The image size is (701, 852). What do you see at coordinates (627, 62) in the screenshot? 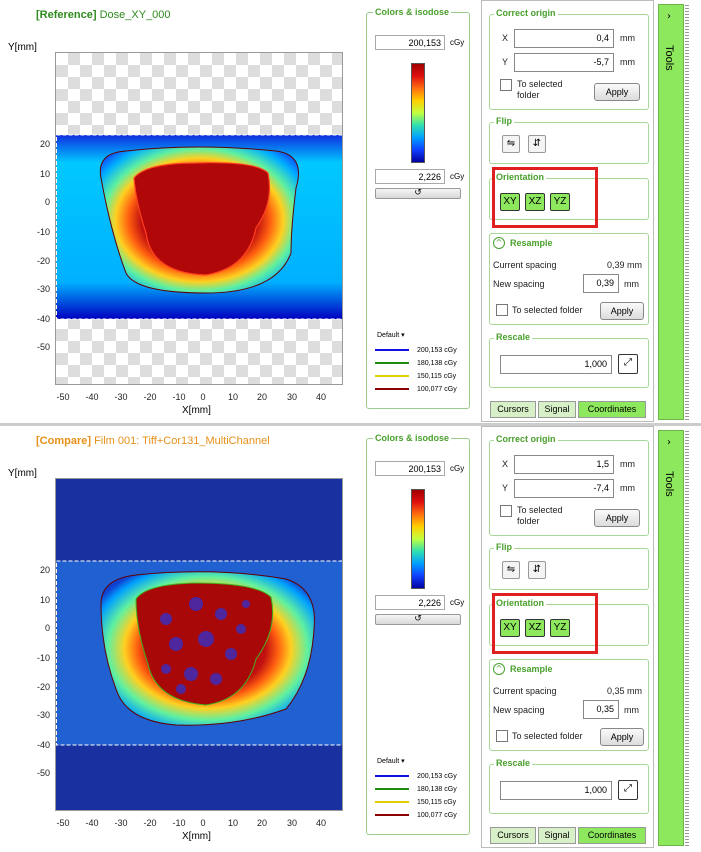
I see `y-unit: mm` at bounding box center [627, 62].